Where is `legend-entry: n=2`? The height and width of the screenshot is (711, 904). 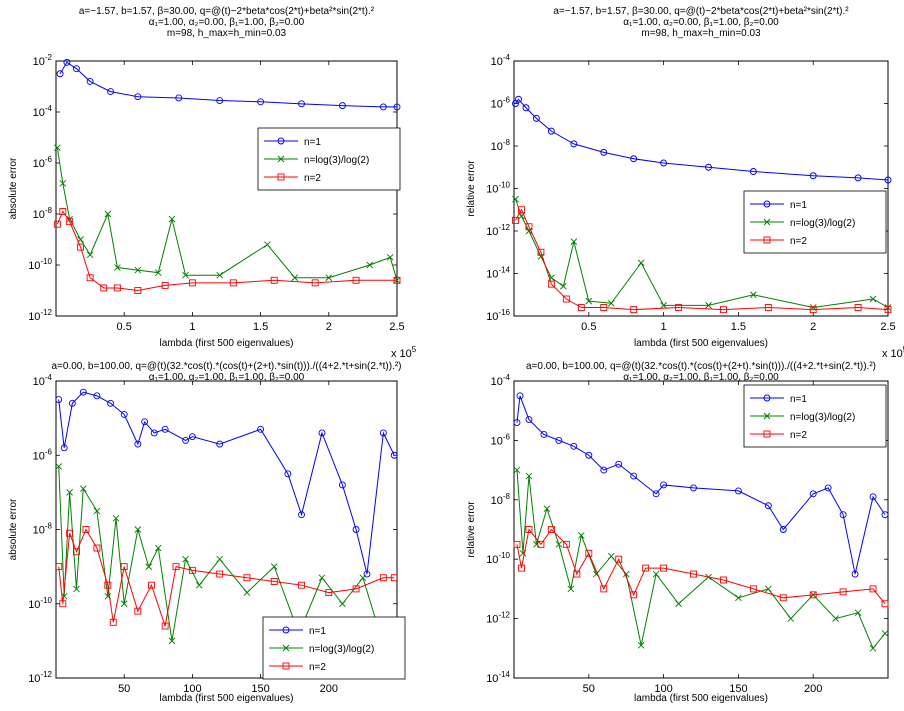 legend-entry: n=2 is located at coordinates (317, 667).